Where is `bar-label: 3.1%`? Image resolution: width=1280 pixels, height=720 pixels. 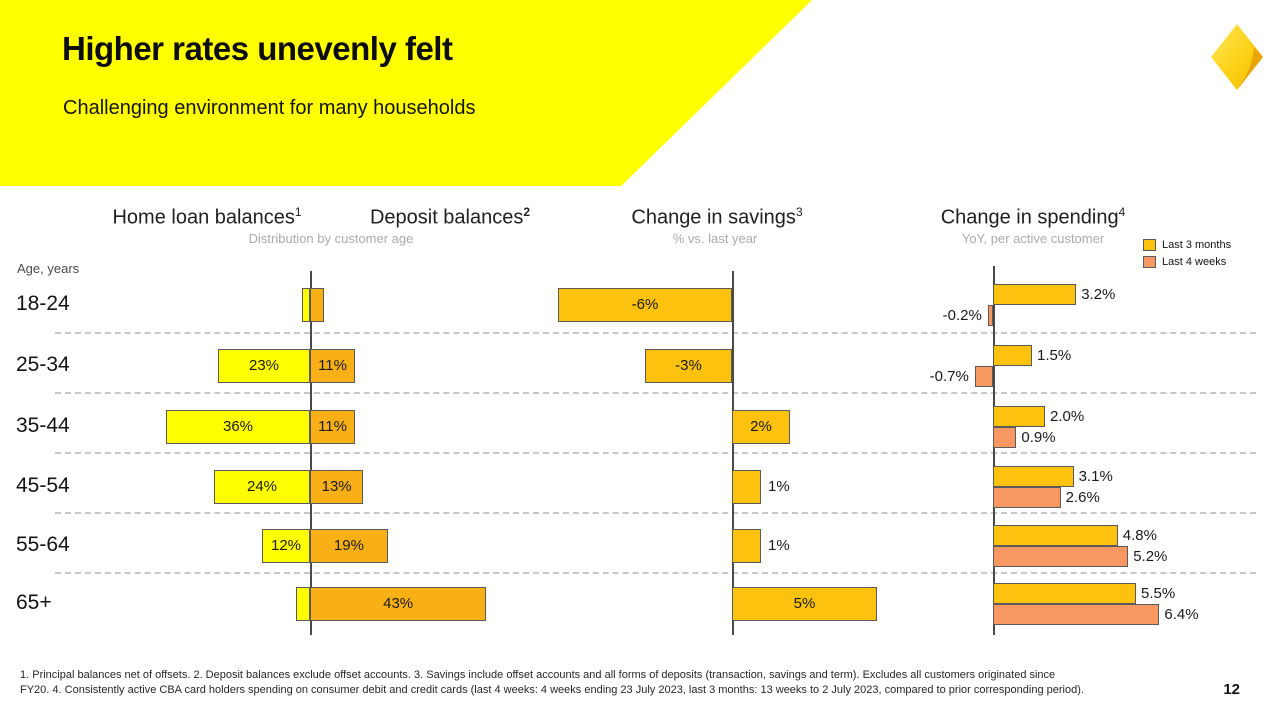 bar-label: 3.1% is located at coordinates (1095, 476).